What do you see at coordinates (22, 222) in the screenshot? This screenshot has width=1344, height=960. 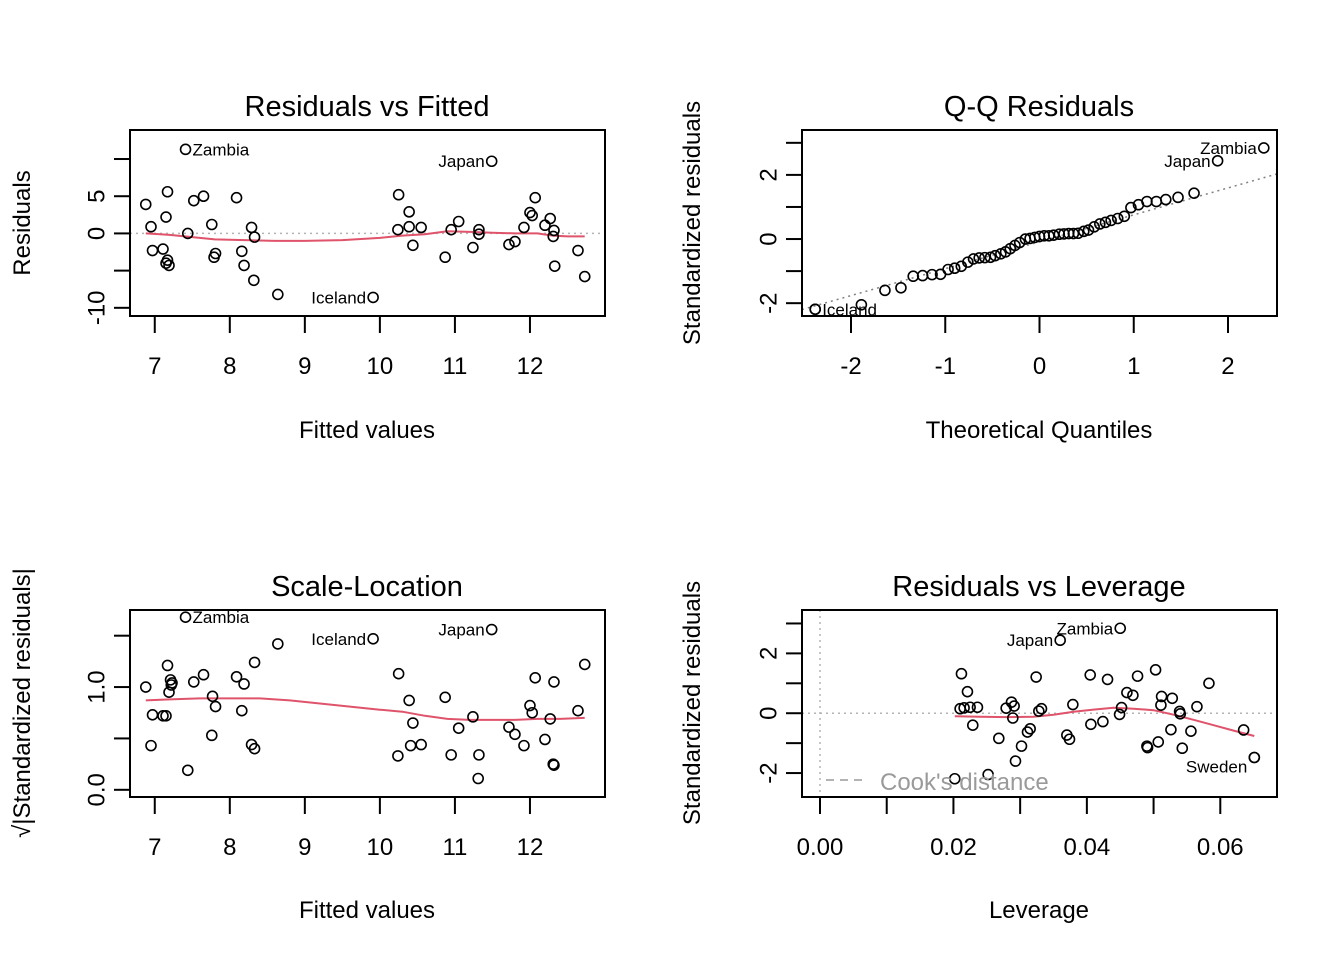 I see `y-axis-label: Residuals` at bounding box center [22, 222].